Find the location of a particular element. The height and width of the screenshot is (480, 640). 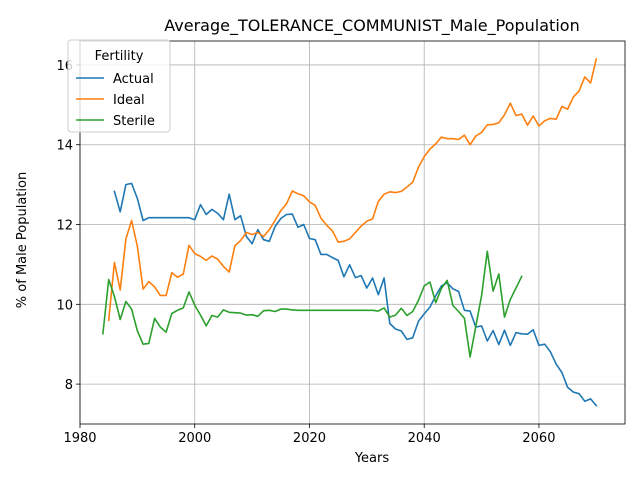

legend-items: Actual Ideal Sterile is located at coordinates (115, 100).